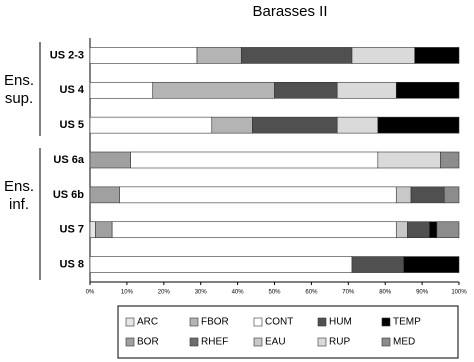 Image resolution: width=474 pixels, height=362 pixels. Describe the element at coordinates (148, 342) in the screenshot. I see `legend-label: BOR` at that location.